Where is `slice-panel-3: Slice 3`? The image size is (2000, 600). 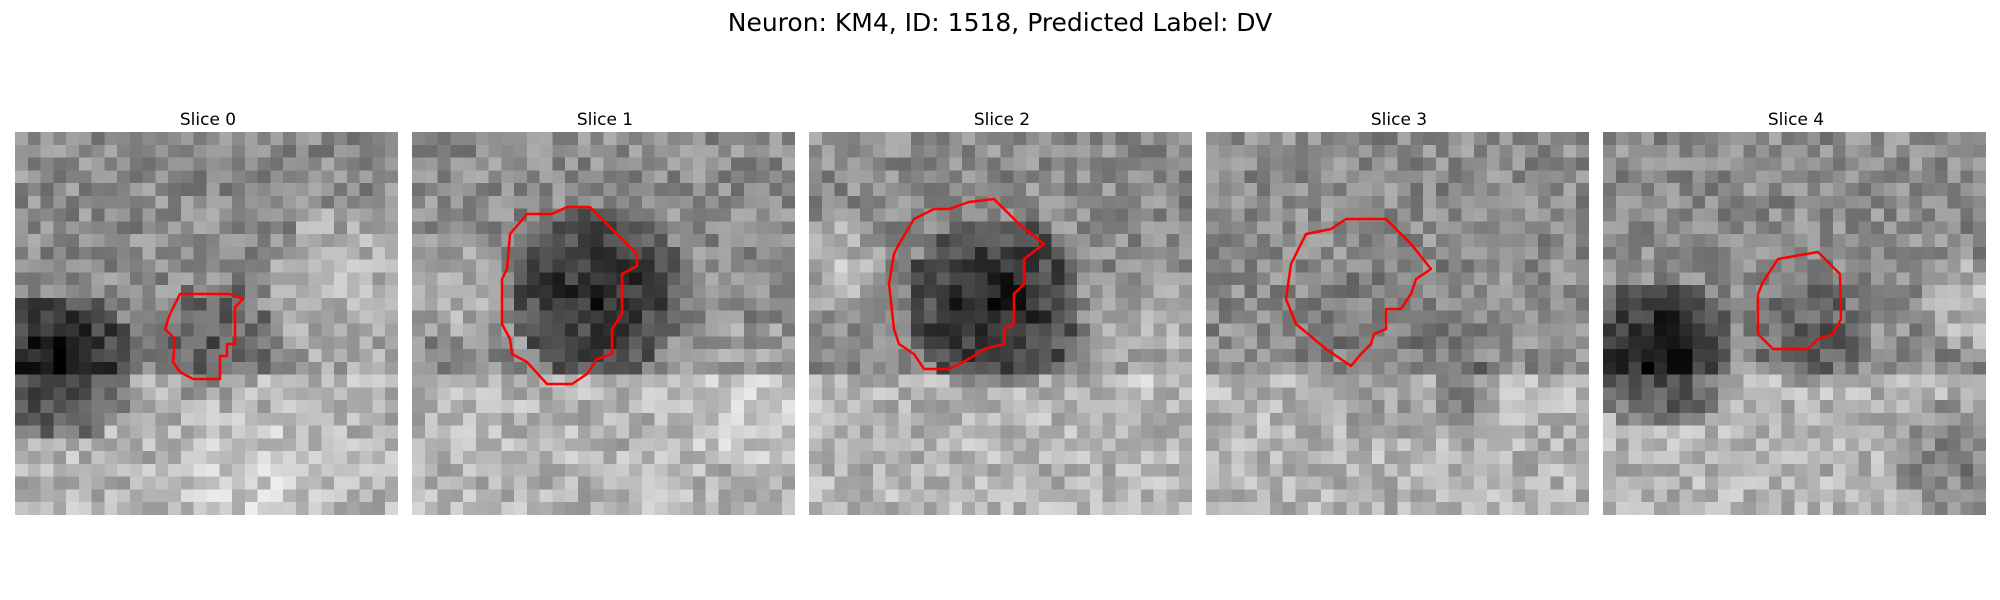 slice-panel-3: Slice 3 is located at coordinates (1399, 311).